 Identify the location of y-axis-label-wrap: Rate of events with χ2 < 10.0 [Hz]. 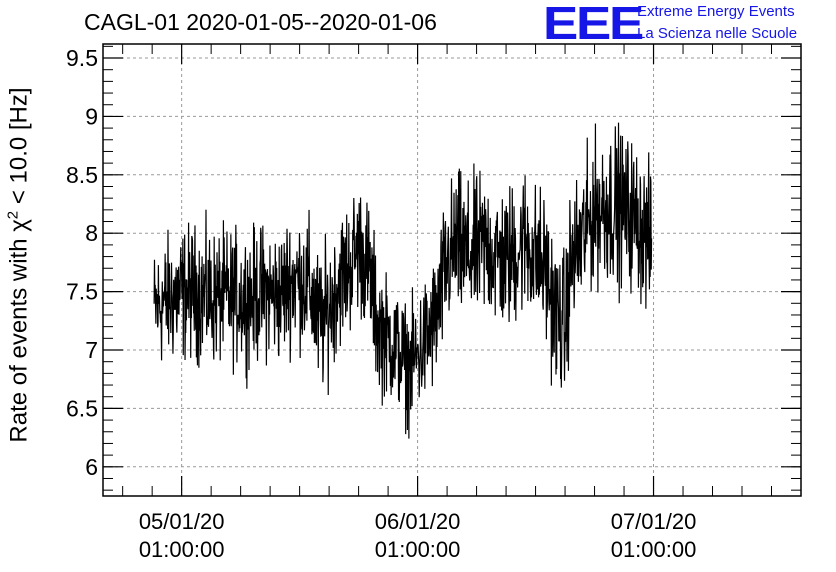
(19, 265).